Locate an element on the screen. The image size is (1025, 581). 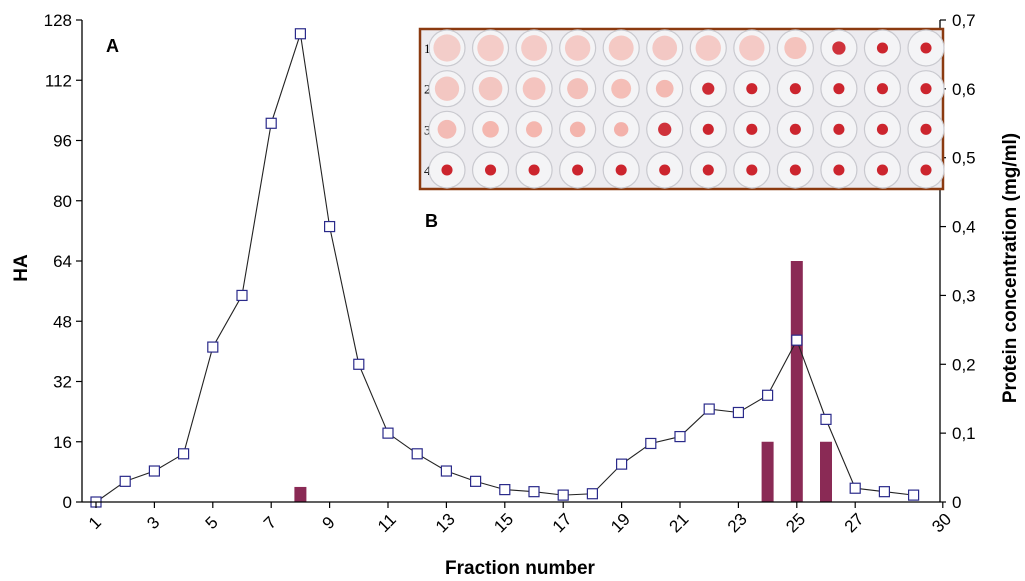
hemagglutination-plate-inset: 1 2 3 4 is located at coordinates (681, 109).